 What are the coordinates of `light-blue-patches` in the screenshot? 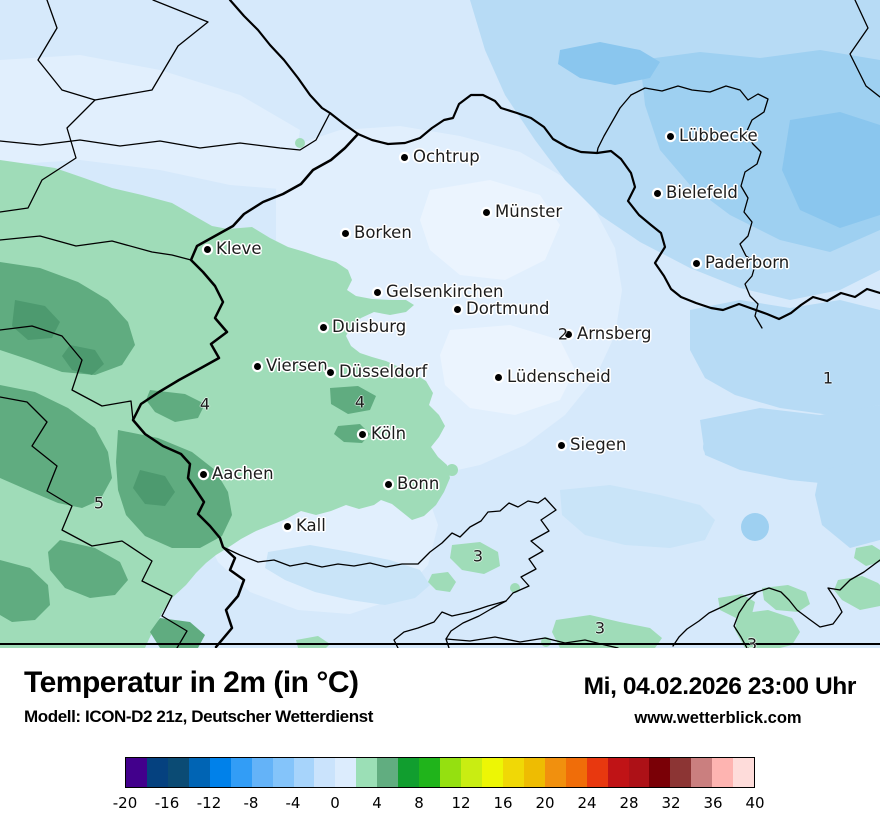 It's located at (490, 545).